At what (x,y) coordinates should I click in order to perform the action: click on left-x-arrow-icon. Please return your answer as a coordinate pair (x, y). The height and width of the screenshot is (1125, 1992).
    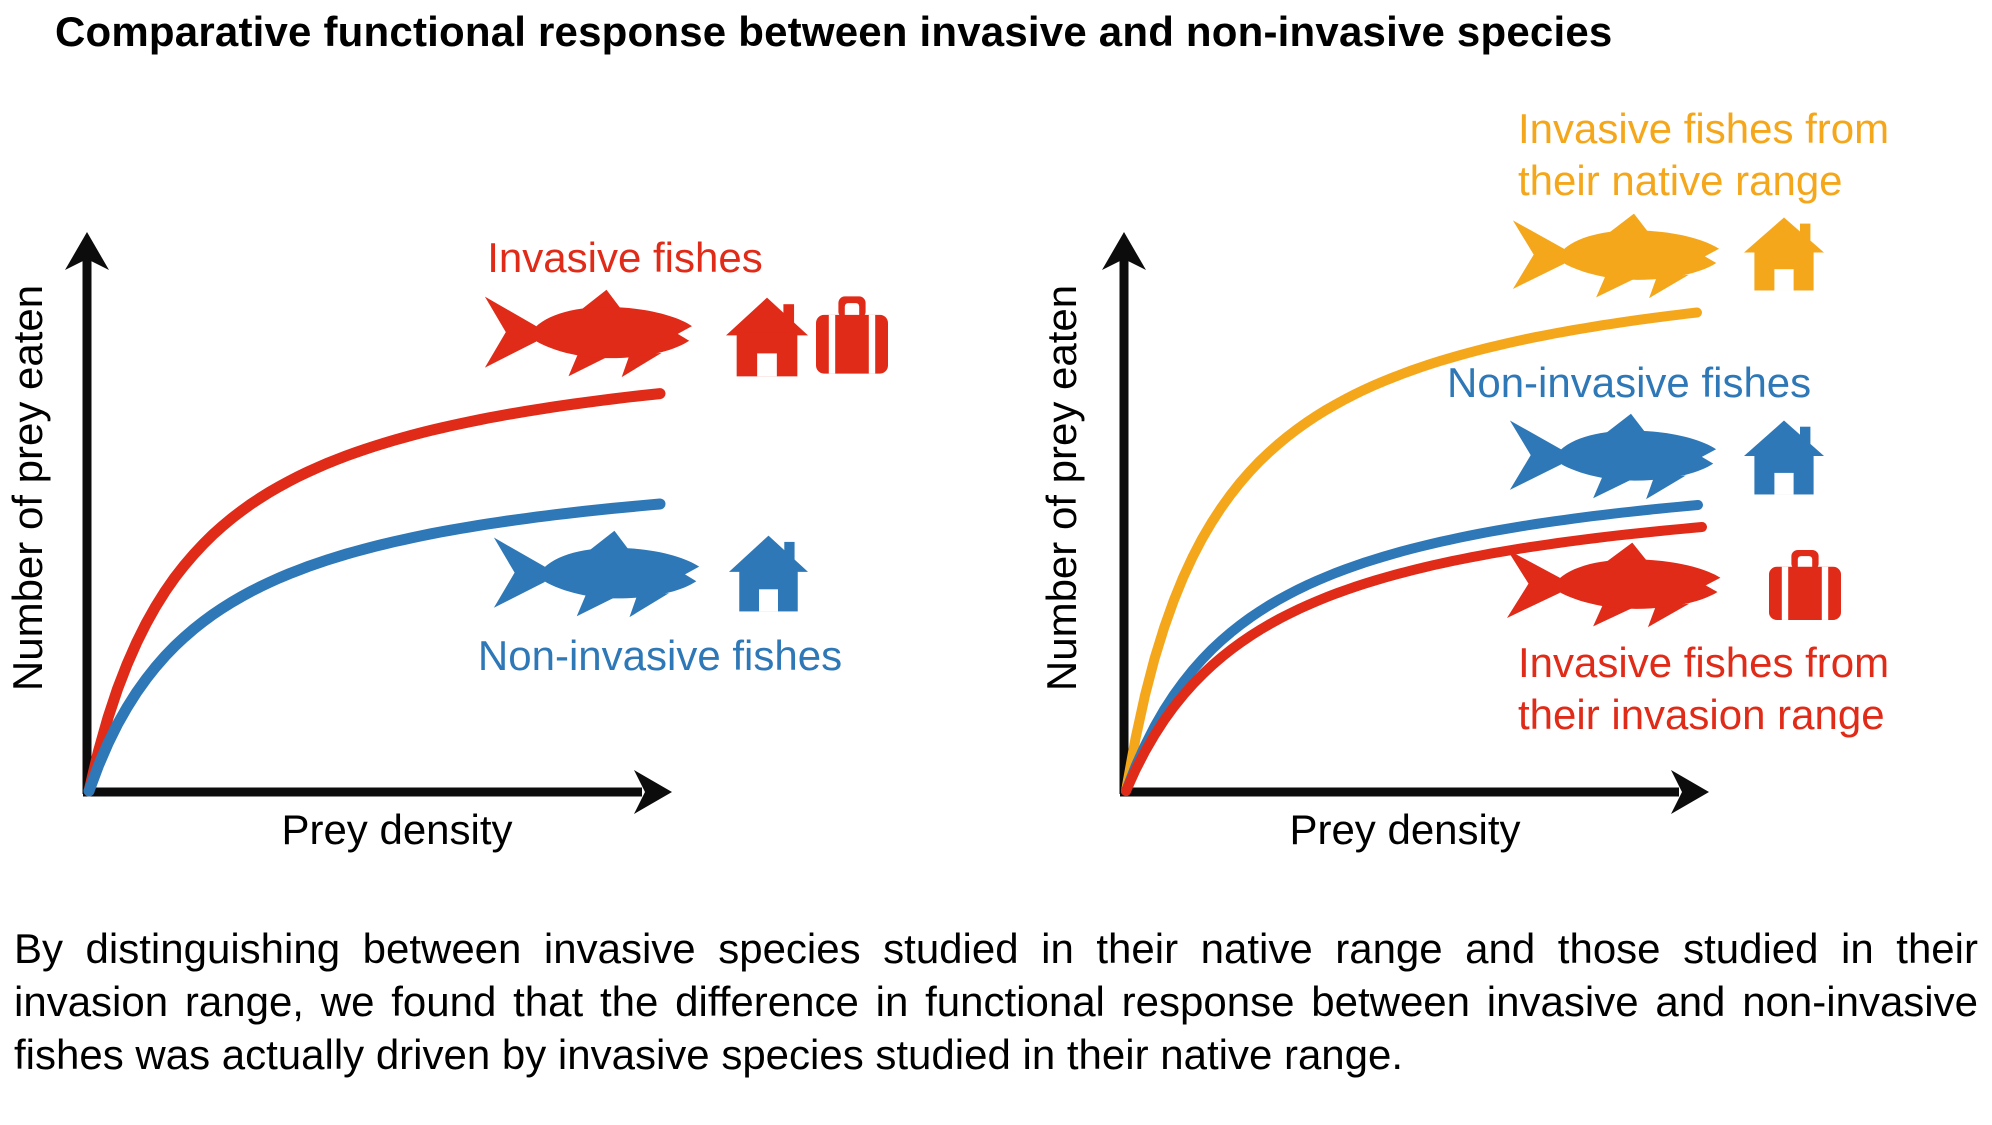
    Looking at the image, I should click on (653, 792).